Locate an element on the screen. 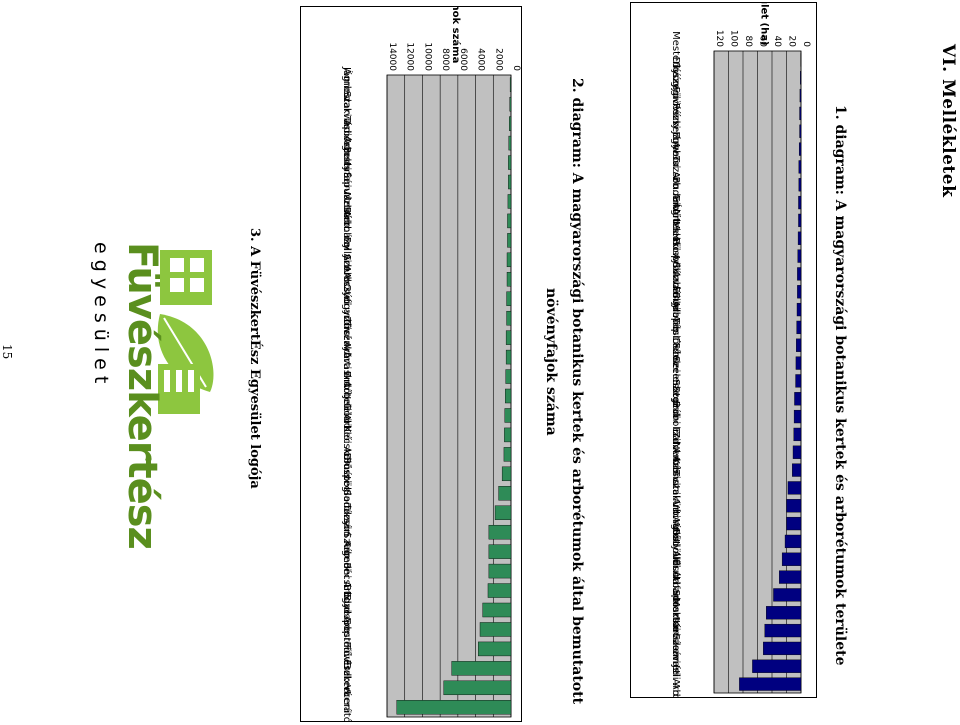  taxa-category-label: Agostyáni is located at coordinates (347, 163).